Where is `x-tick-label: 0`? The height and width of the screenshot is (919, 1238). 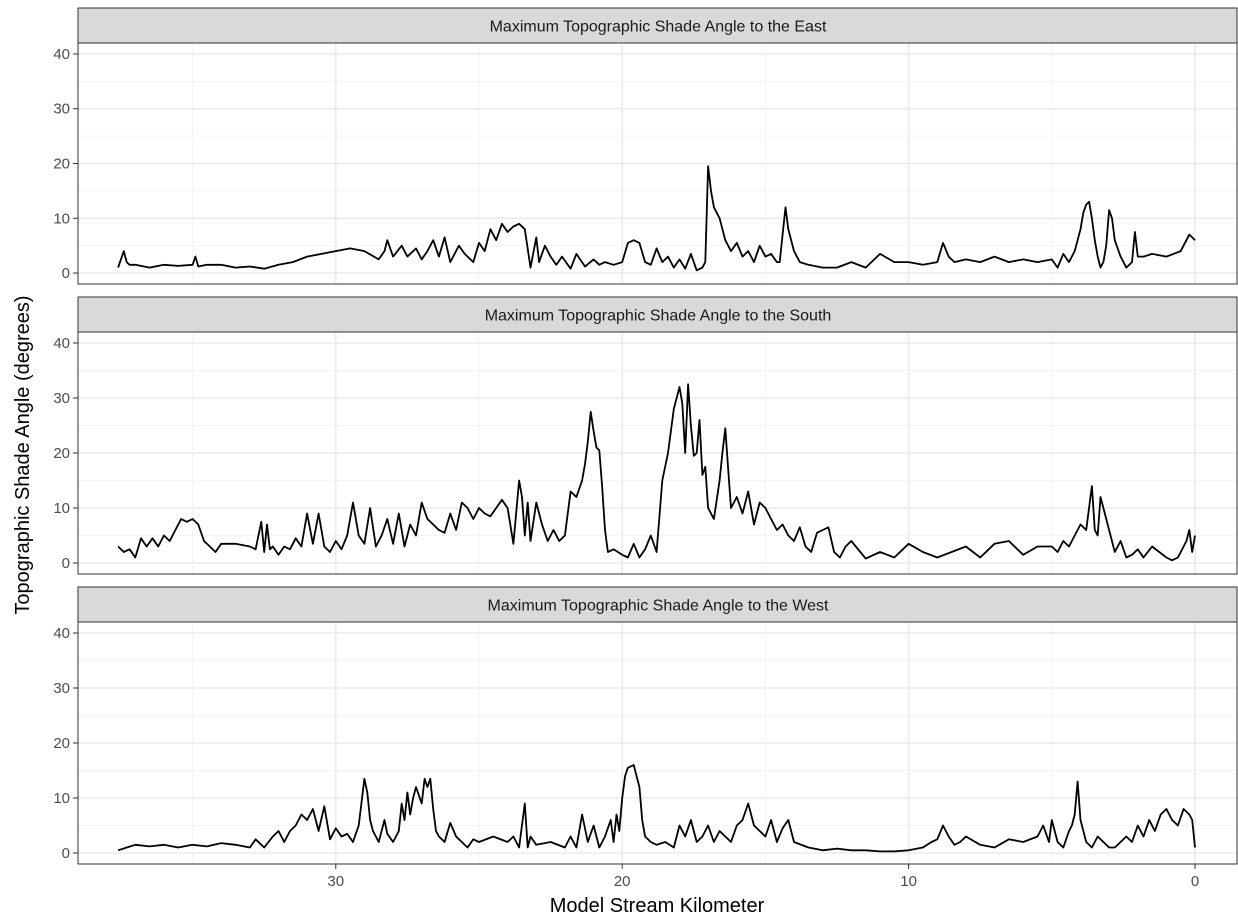 x-tick-label: 0 is located at coordinates (1195, 881).